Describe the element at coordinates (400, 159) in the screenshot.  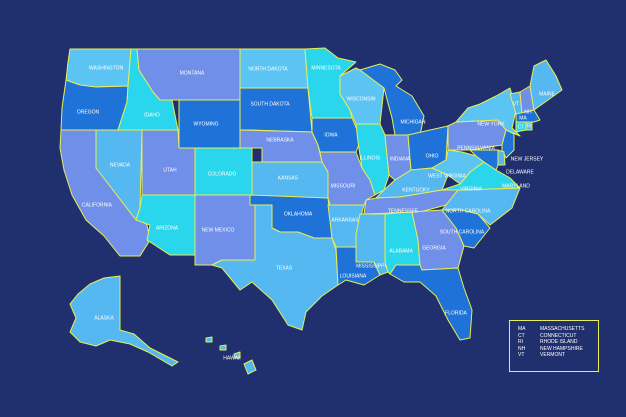
I see `label-indiana: INDIANA` at that location.